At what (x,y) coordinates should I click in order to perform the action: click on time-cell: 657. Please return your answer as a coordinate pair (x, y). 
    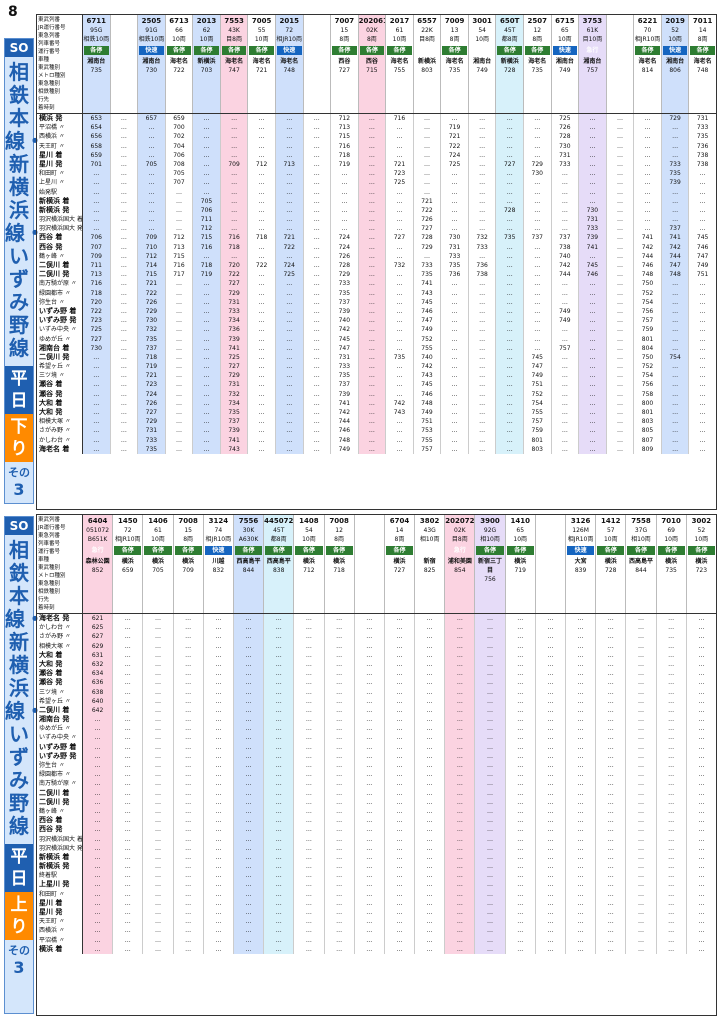
    Looking at the image, I should click on (151, 118).